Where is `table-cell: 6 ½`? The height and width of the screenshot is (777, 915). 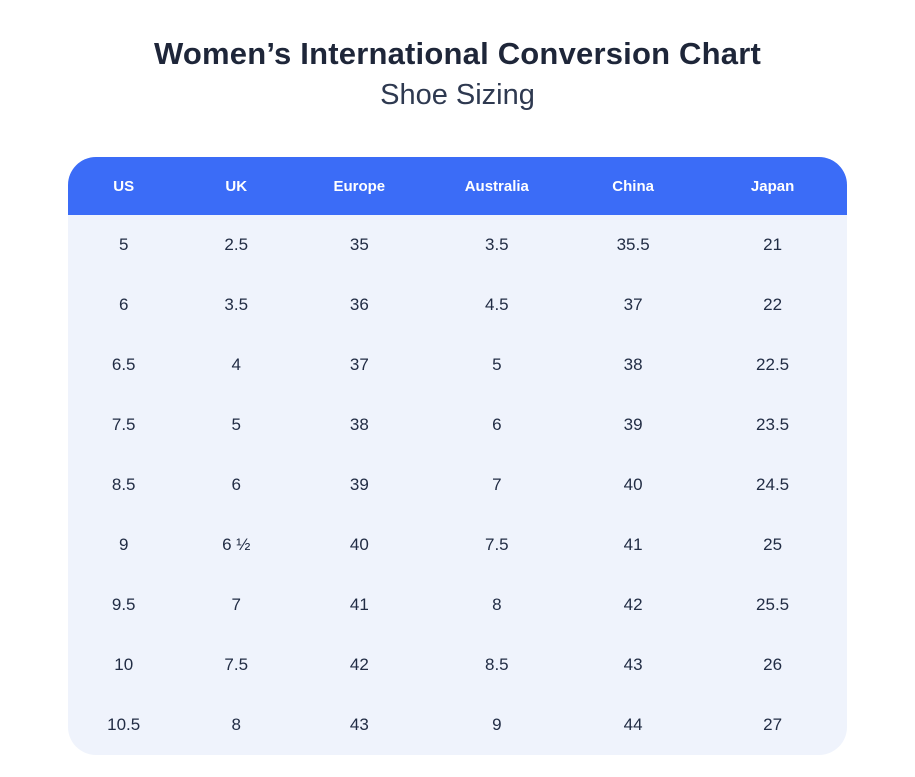 table-cell: 6 ½ is located at coordinates (236, 544).